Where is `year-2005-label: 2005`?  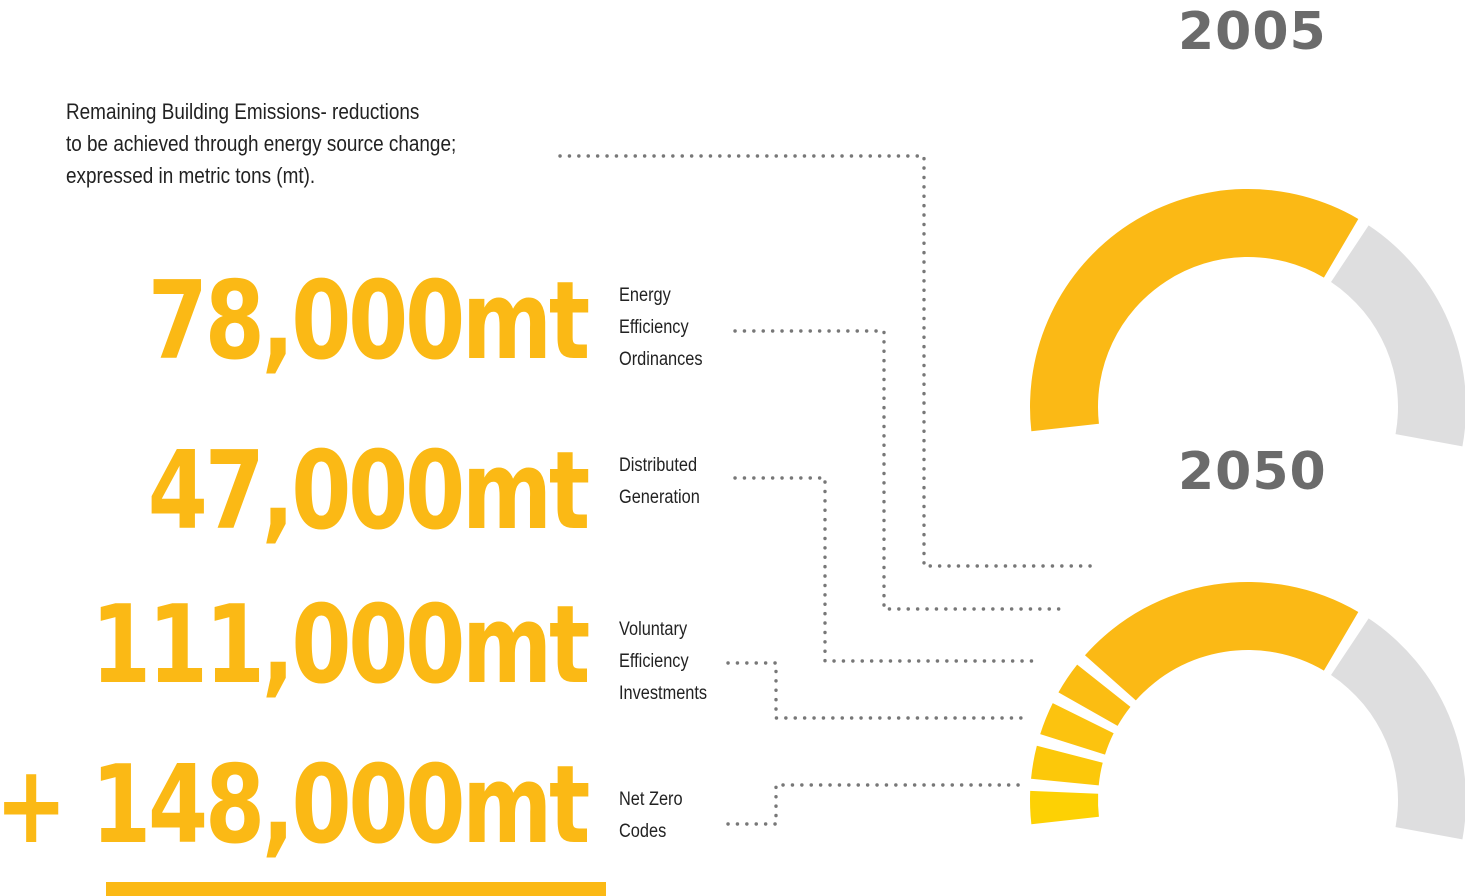 year-2005-label: 2005 is located at coordinates (1252, 32).